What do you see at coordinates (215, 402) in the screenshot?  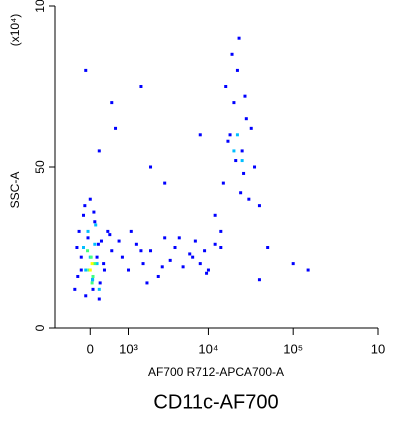 I see `caption: CD11c-AF700` at bounding box center [215, 402].